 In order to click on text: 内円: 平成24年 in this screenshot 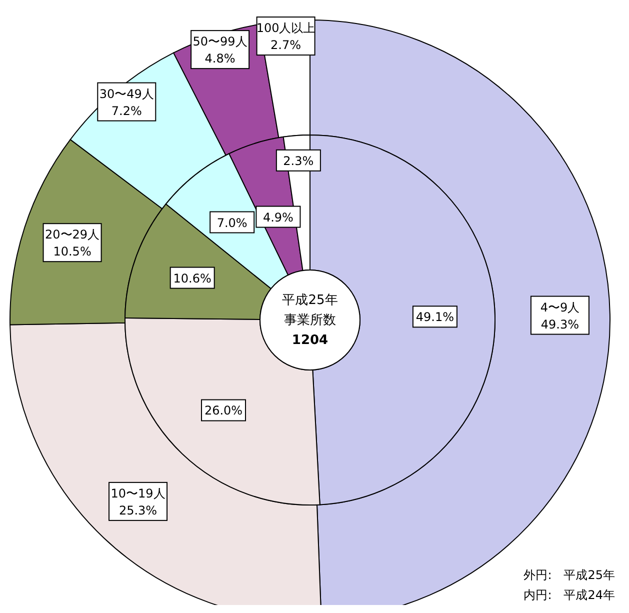, I will do `click(569, 595)`.